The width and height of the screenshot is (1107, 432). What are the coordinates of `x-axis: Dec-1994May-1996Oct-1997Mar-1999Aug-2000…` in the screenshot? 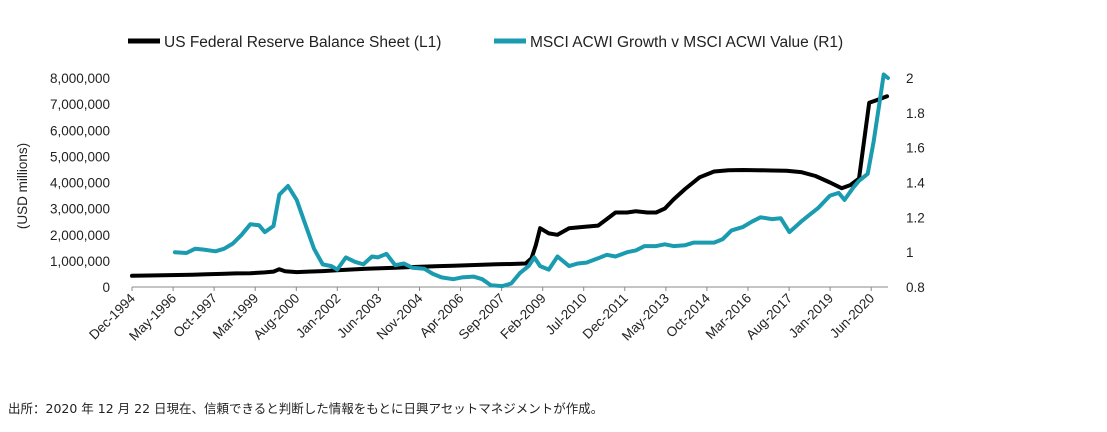 It's located at (481, 315).